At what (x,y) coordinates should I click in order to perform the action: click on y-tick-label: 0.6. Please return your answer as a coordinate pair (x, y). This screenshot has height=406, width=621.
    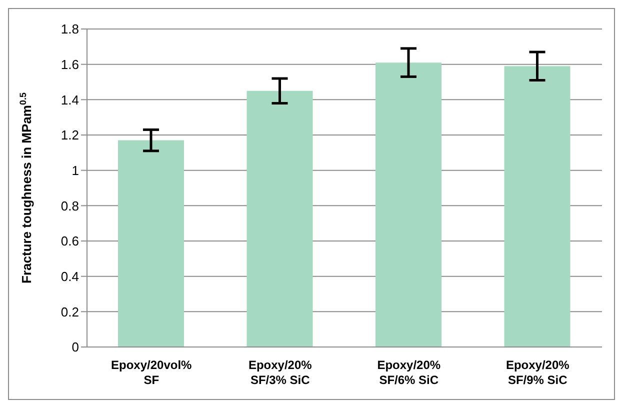
    Looking at the image, I should click on (69, 241).